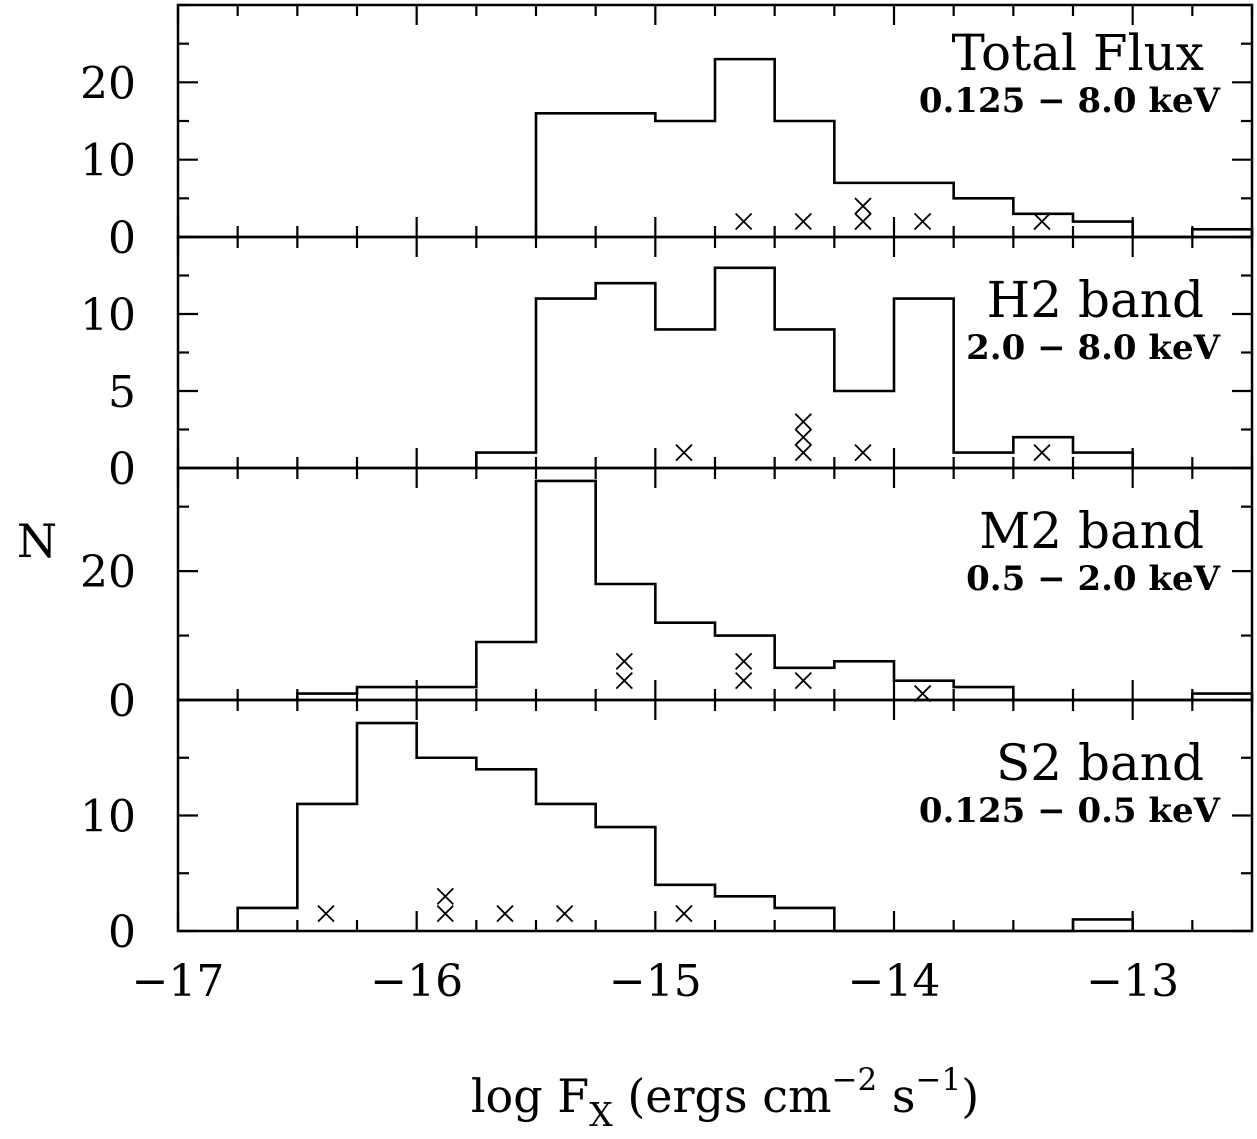 Image resolution: width=1257 pixels, height=1139 pixels. I want to click on y-tick-label: 5, so click(122, 392).